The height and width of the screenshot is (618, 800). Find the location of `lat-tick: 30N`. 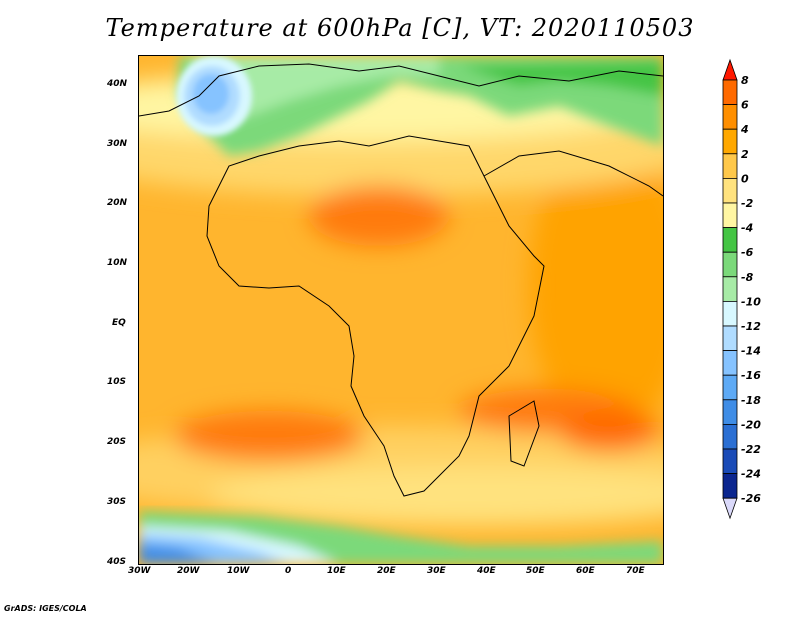

lat-tick: 30N is located at coordinates (117, 144).